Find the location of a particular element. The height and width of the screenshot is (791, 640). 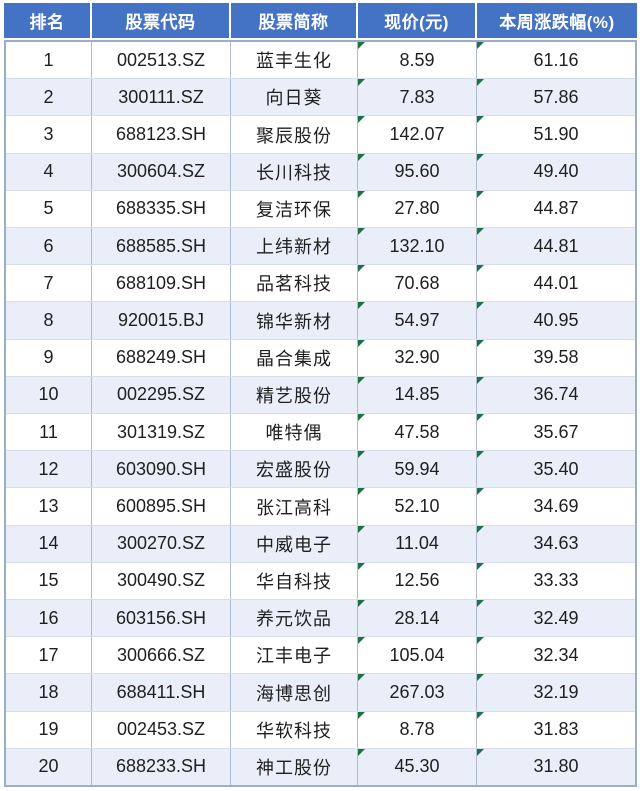

cell-text: 唯特偶 is located at coordinates (294, 433).